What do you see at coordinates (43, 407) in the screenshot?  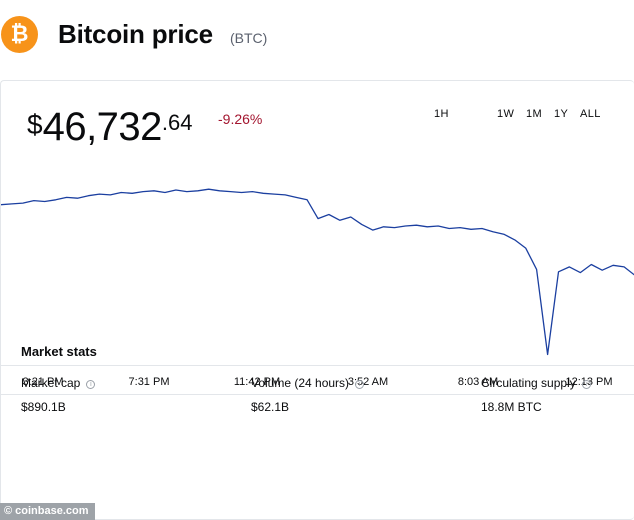 I see `market-cap-value: $890.1B` at bounding box center [43, 407].